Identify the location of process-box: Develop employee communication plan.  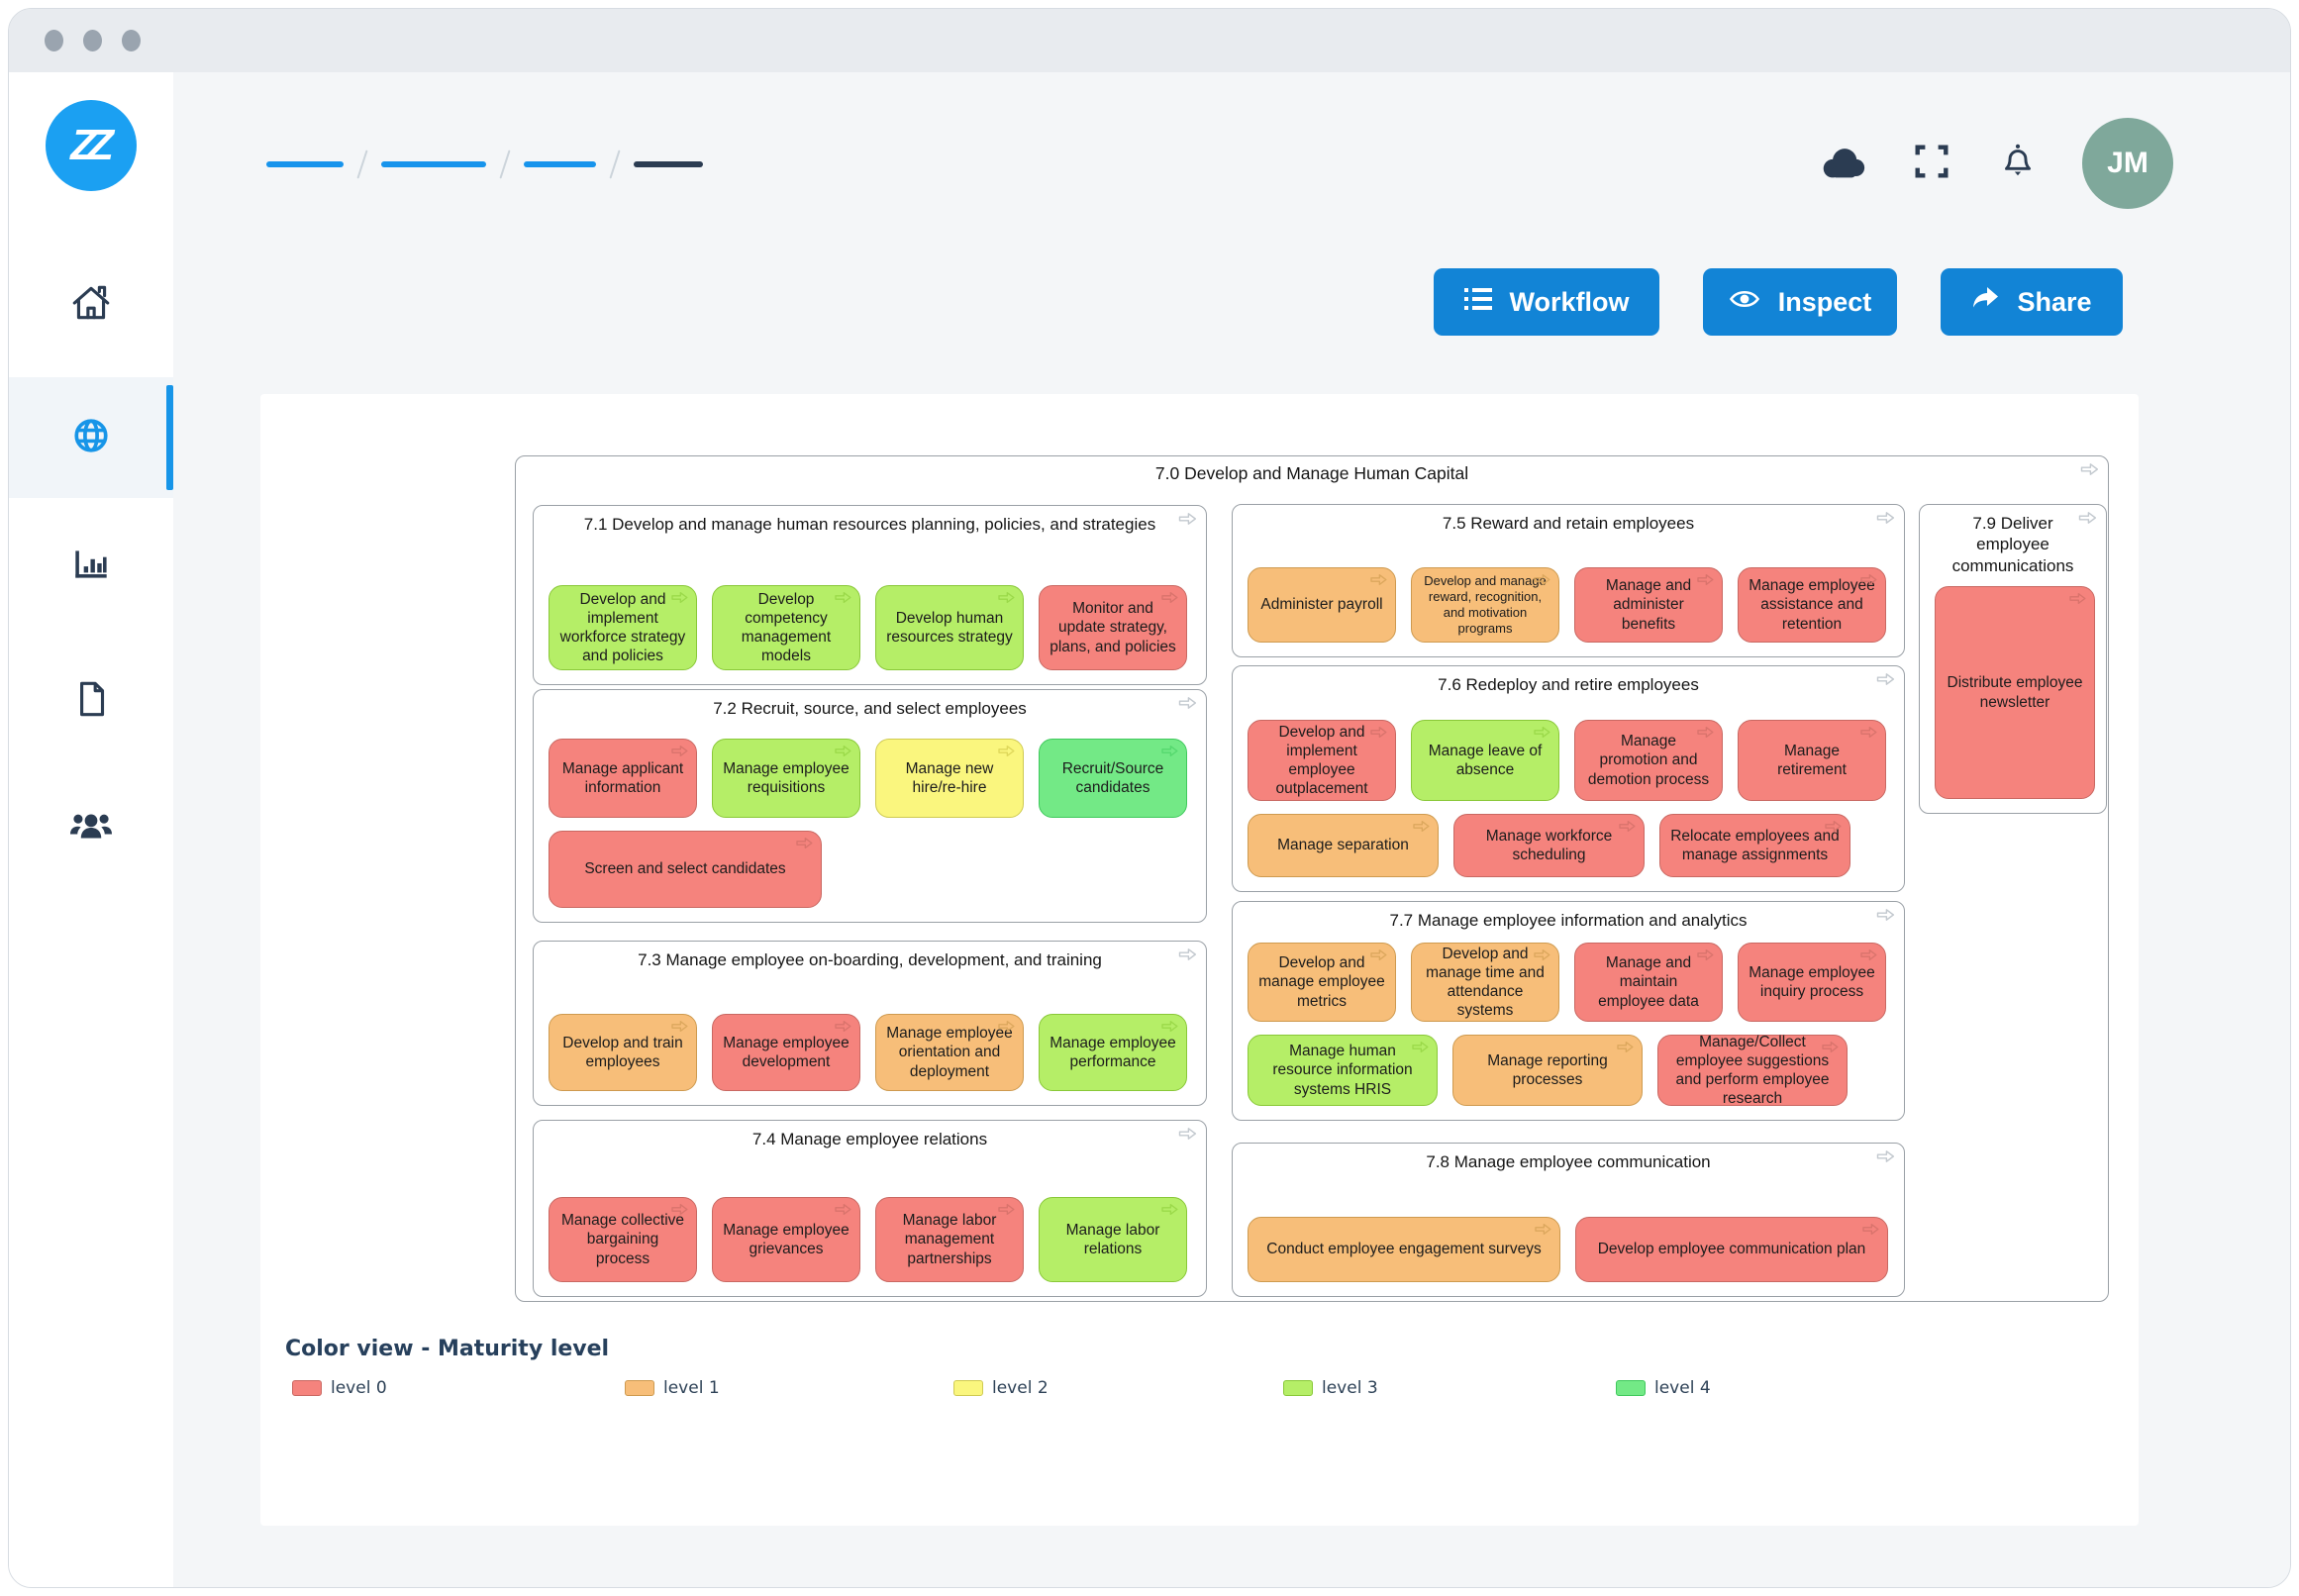
(1731, 1249).